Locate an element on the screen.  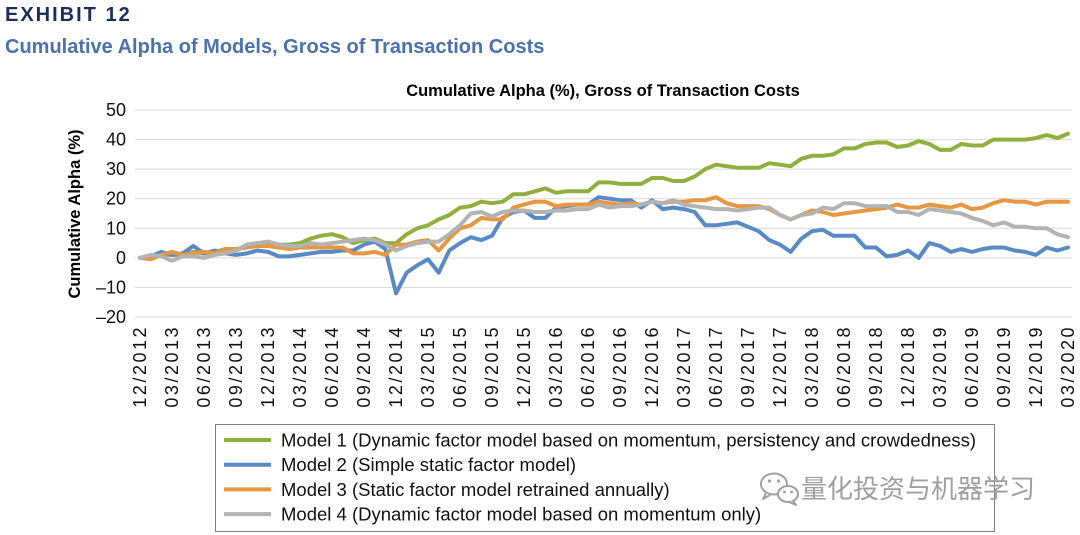
x-tick-label: 12/2019 is located at coordinates (1036, 366).